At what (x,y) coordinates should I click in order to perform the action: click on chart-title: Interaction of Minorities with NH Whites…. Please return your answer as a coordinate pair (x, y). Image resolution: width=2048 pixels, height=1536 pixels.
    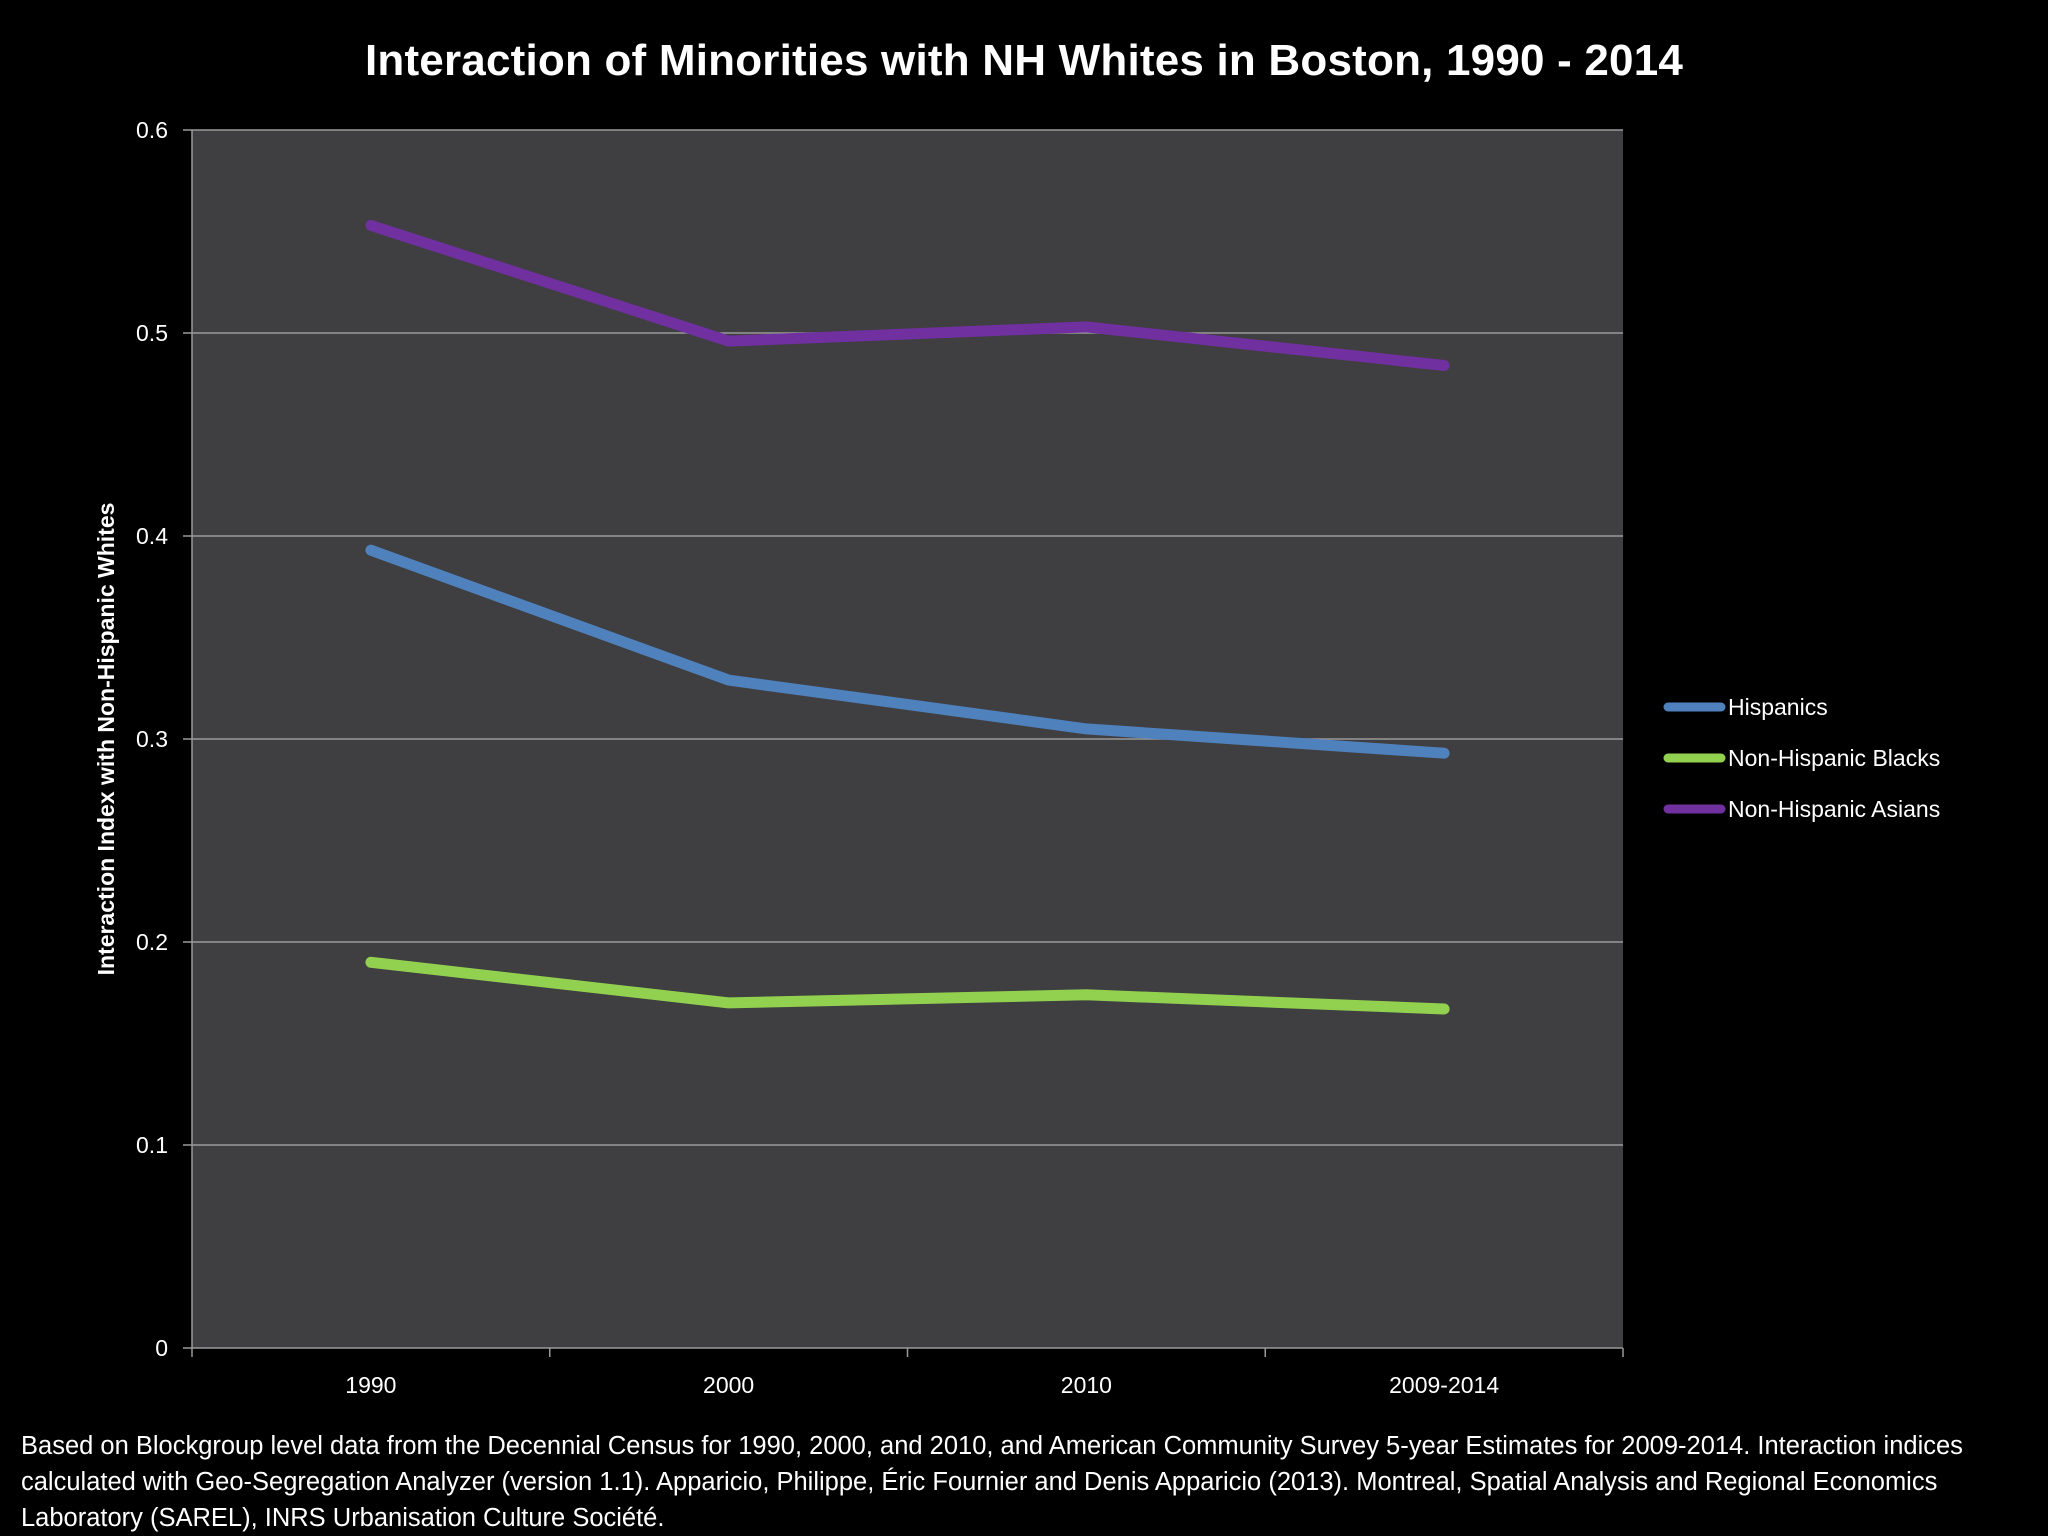
    Looking at the image, I should click on (1024, 60).